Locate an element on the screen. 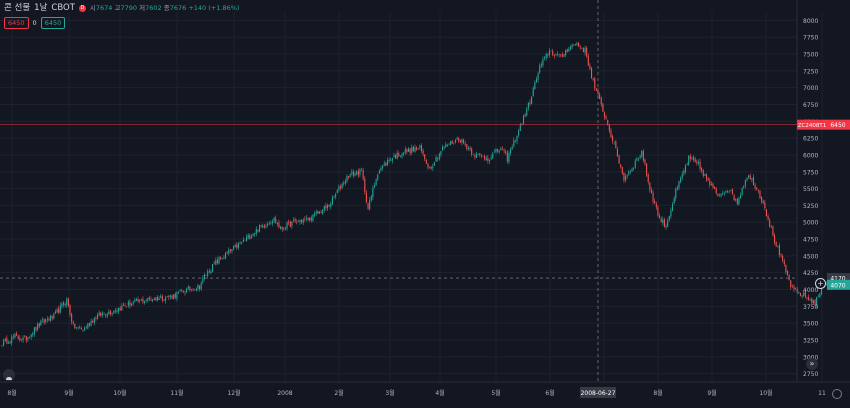 Image resolution: width=850 pixels, height=408 pixels. time-tick-label: 10월 is located at coordinates (765, 393).